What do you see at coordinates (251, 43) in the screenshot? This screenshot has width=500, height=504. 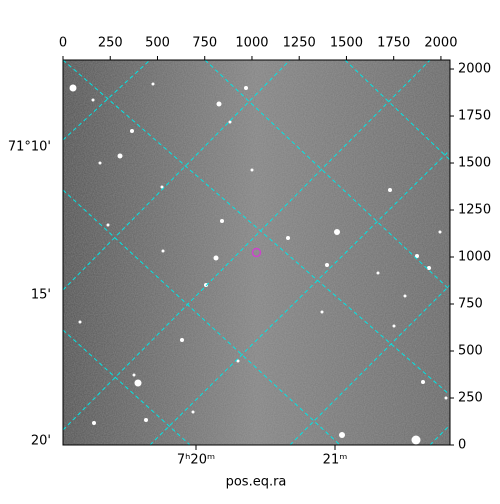 I see `x-tick-label: 1000` at bounding box center [251, 43].